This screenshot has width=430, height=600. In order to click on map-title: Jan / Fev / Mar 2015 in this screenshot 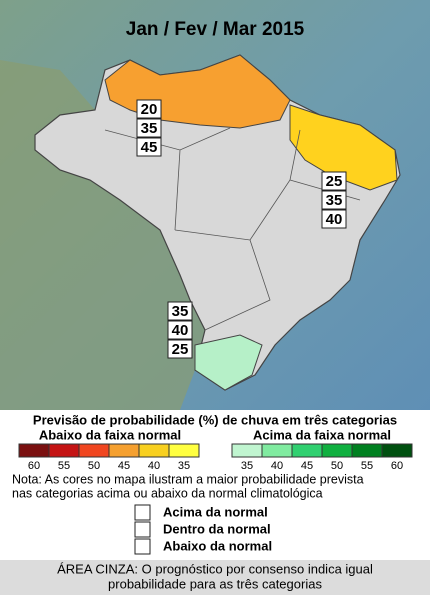, I will do `click(215, 29)`.